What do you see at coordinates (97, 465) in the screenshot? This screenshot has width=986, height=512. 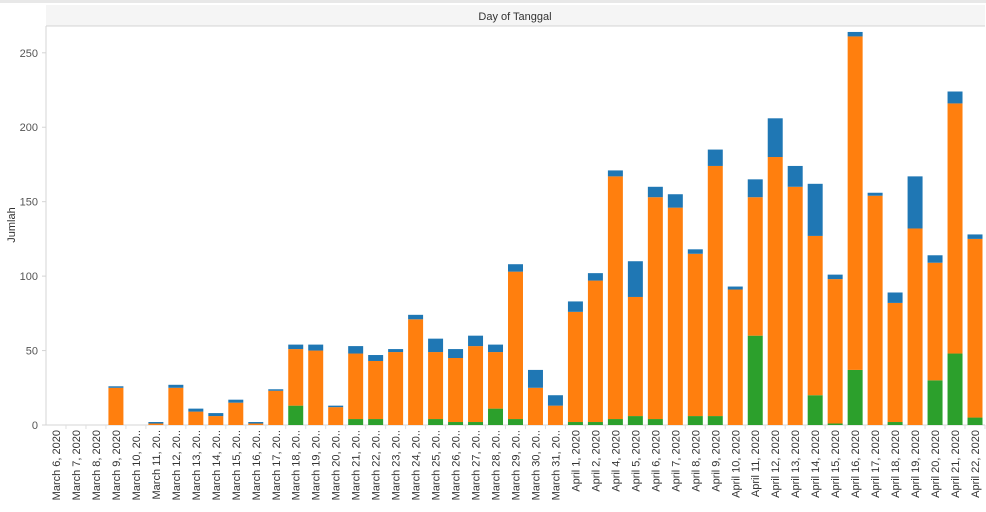 I see `x-tick-label: March 8, 2020` at bounding box center [97, 465].